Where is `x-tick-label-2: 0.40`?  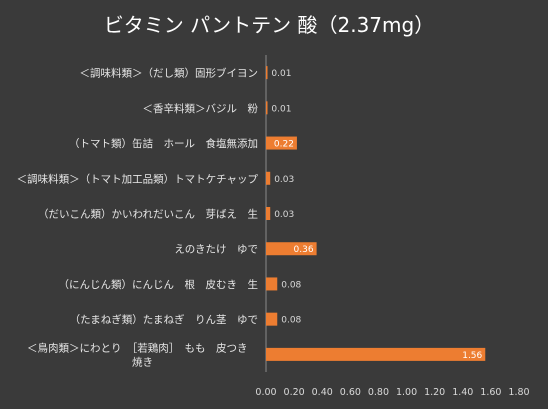
x-tick-label-2: 0.40 is located at coordinates (322, 392).